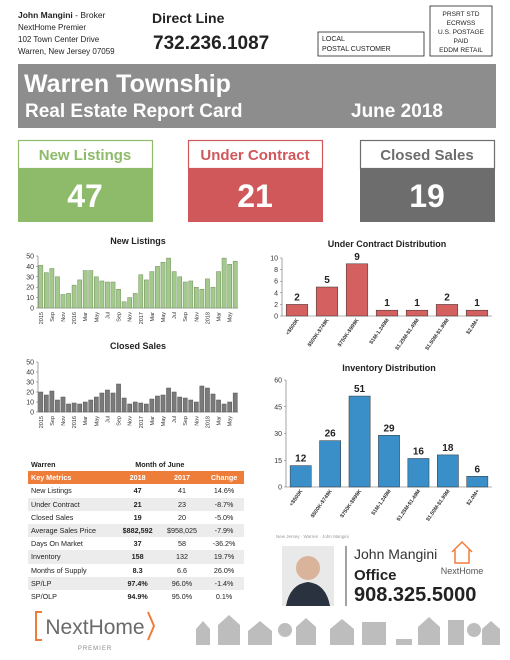  What do you see at coordinates (407, 334) in the screenshot?
I see `x-tick-label: $1.25M-$1.49M` at bounding box center [407, 334].